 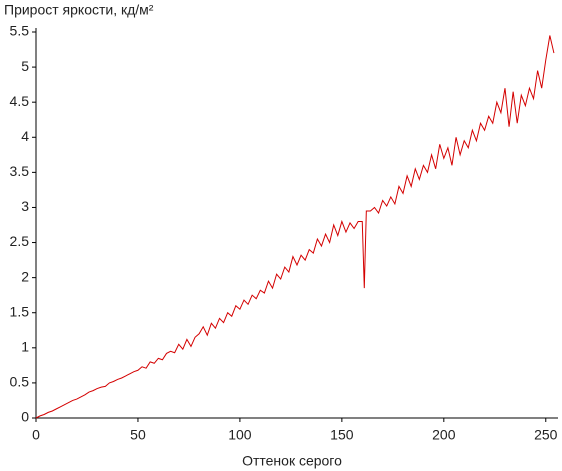 I want to click on x-tick-label: 250, so click(x=546, y=435).